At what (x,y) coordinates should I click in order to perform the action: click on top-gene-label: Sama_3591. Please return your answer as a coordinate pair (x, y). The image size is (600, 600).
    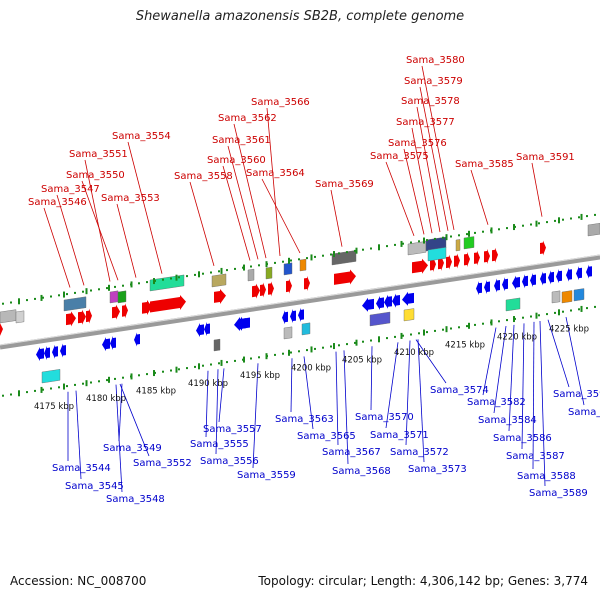
    Looking at the image, I should click on (545, 157).